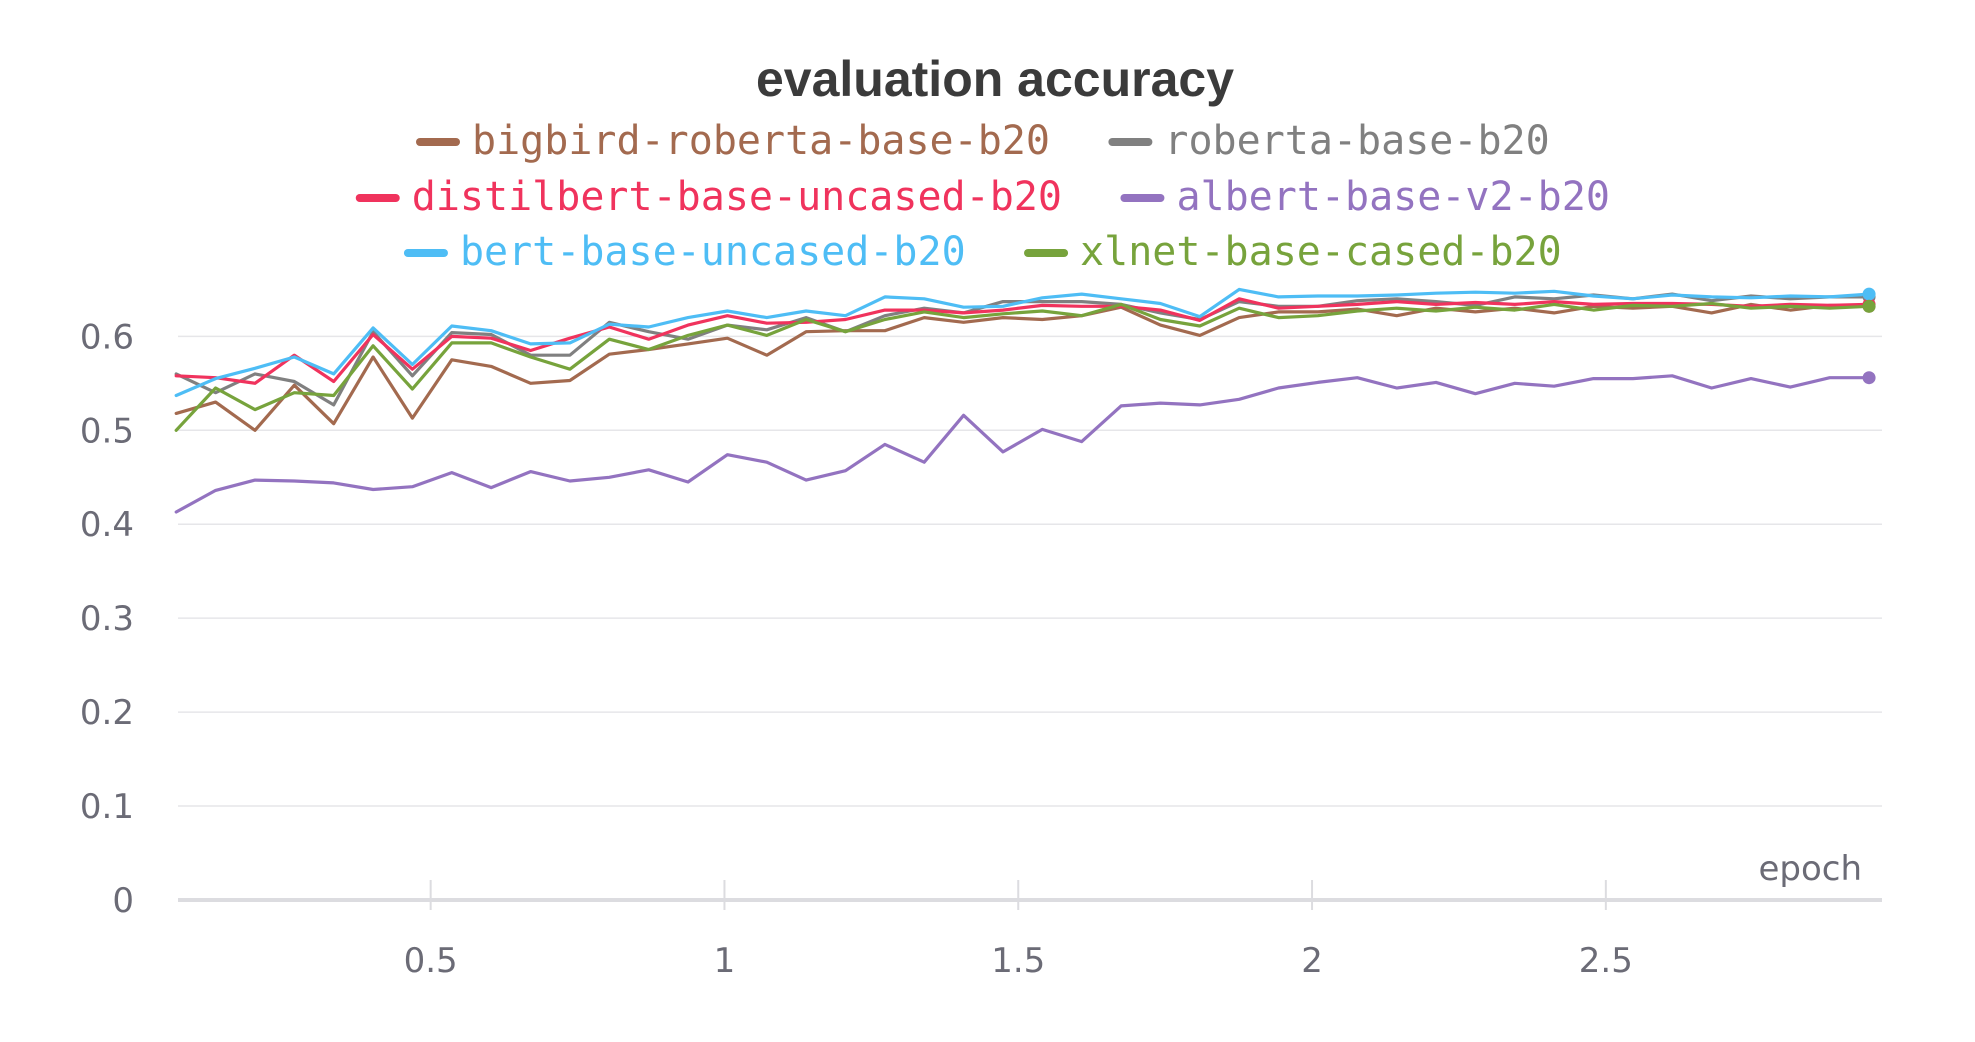  What do you see at coordinates (1869, 306) in the screenshot?
I see `series-end-point-xlnet-base-cased-b20` at bounding box center [1869, 306].